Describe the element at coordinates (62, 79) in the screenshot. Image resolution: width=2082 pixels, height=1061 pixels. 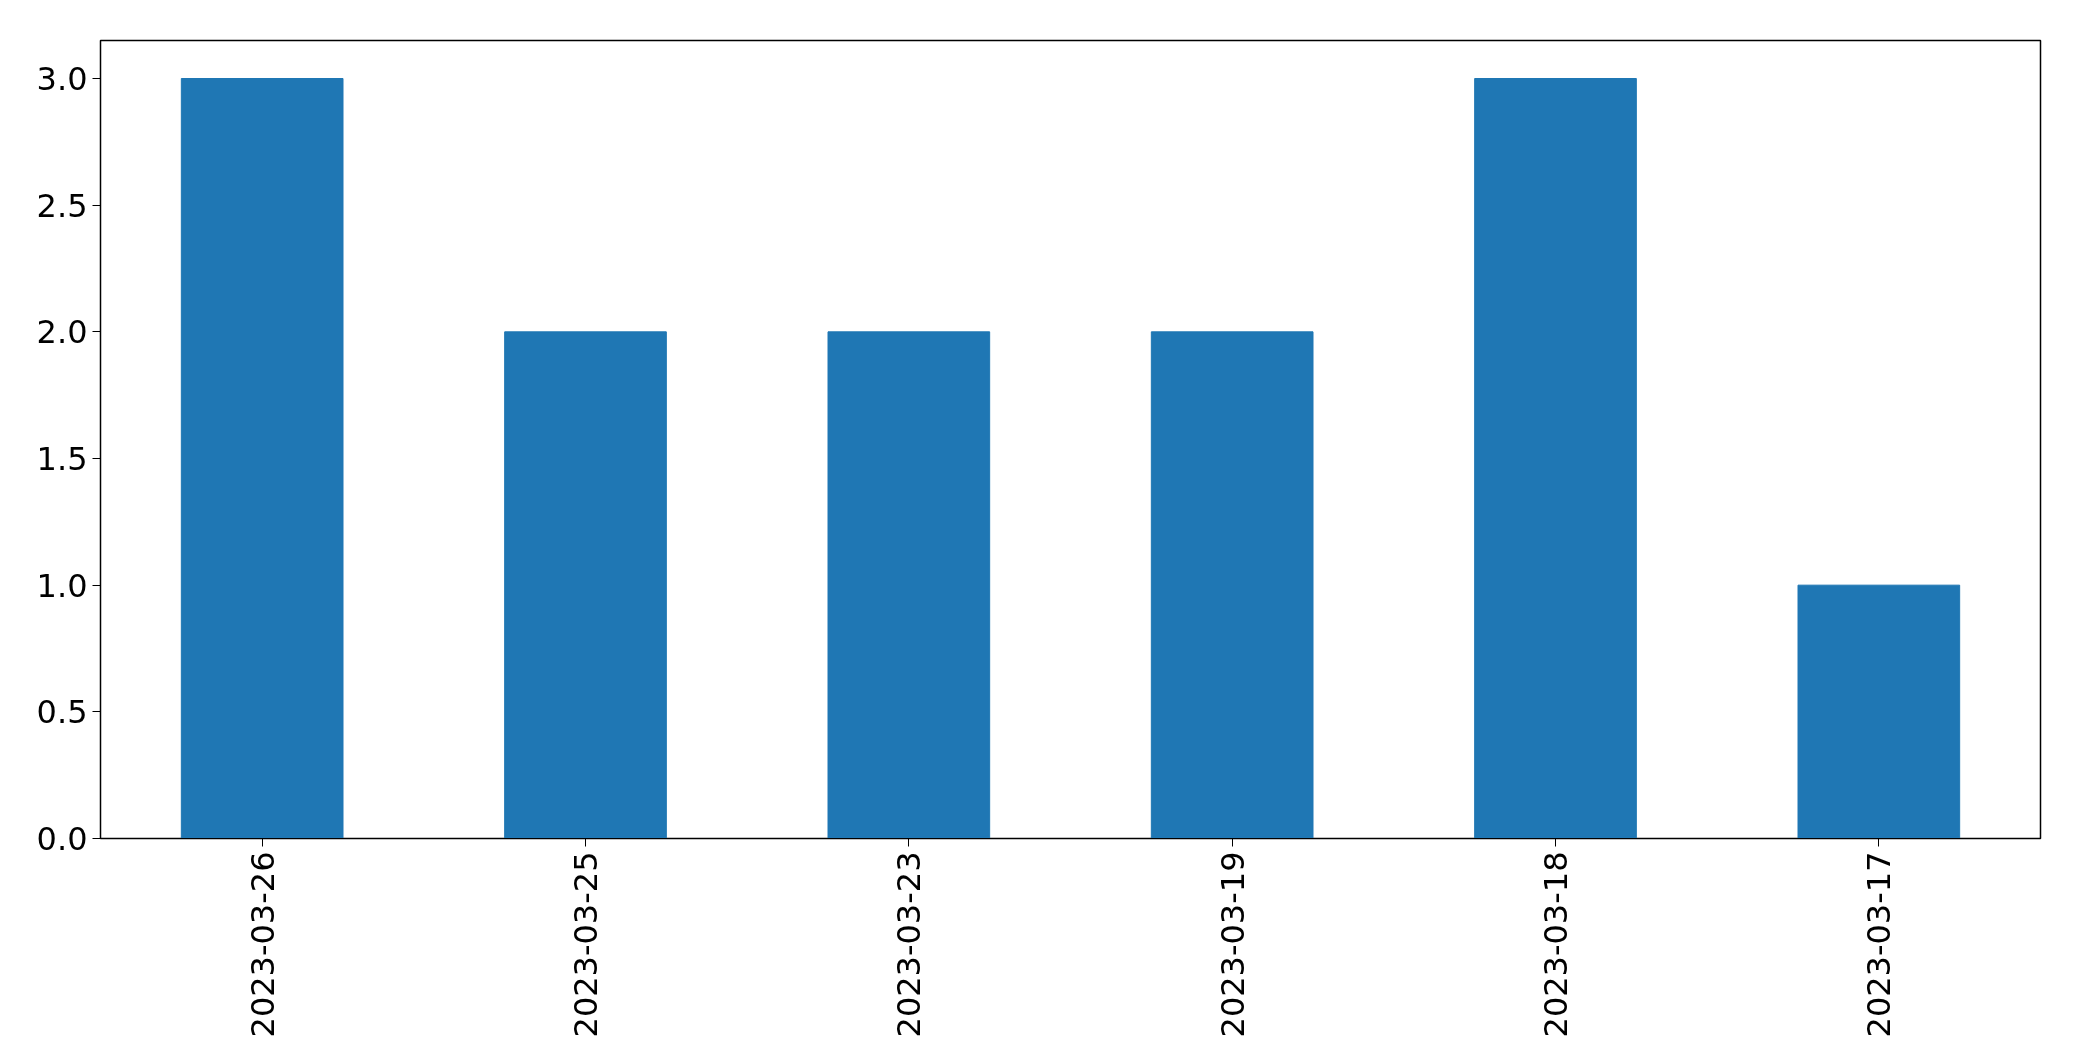
I see `y-tick-label: 3.0` at that location.